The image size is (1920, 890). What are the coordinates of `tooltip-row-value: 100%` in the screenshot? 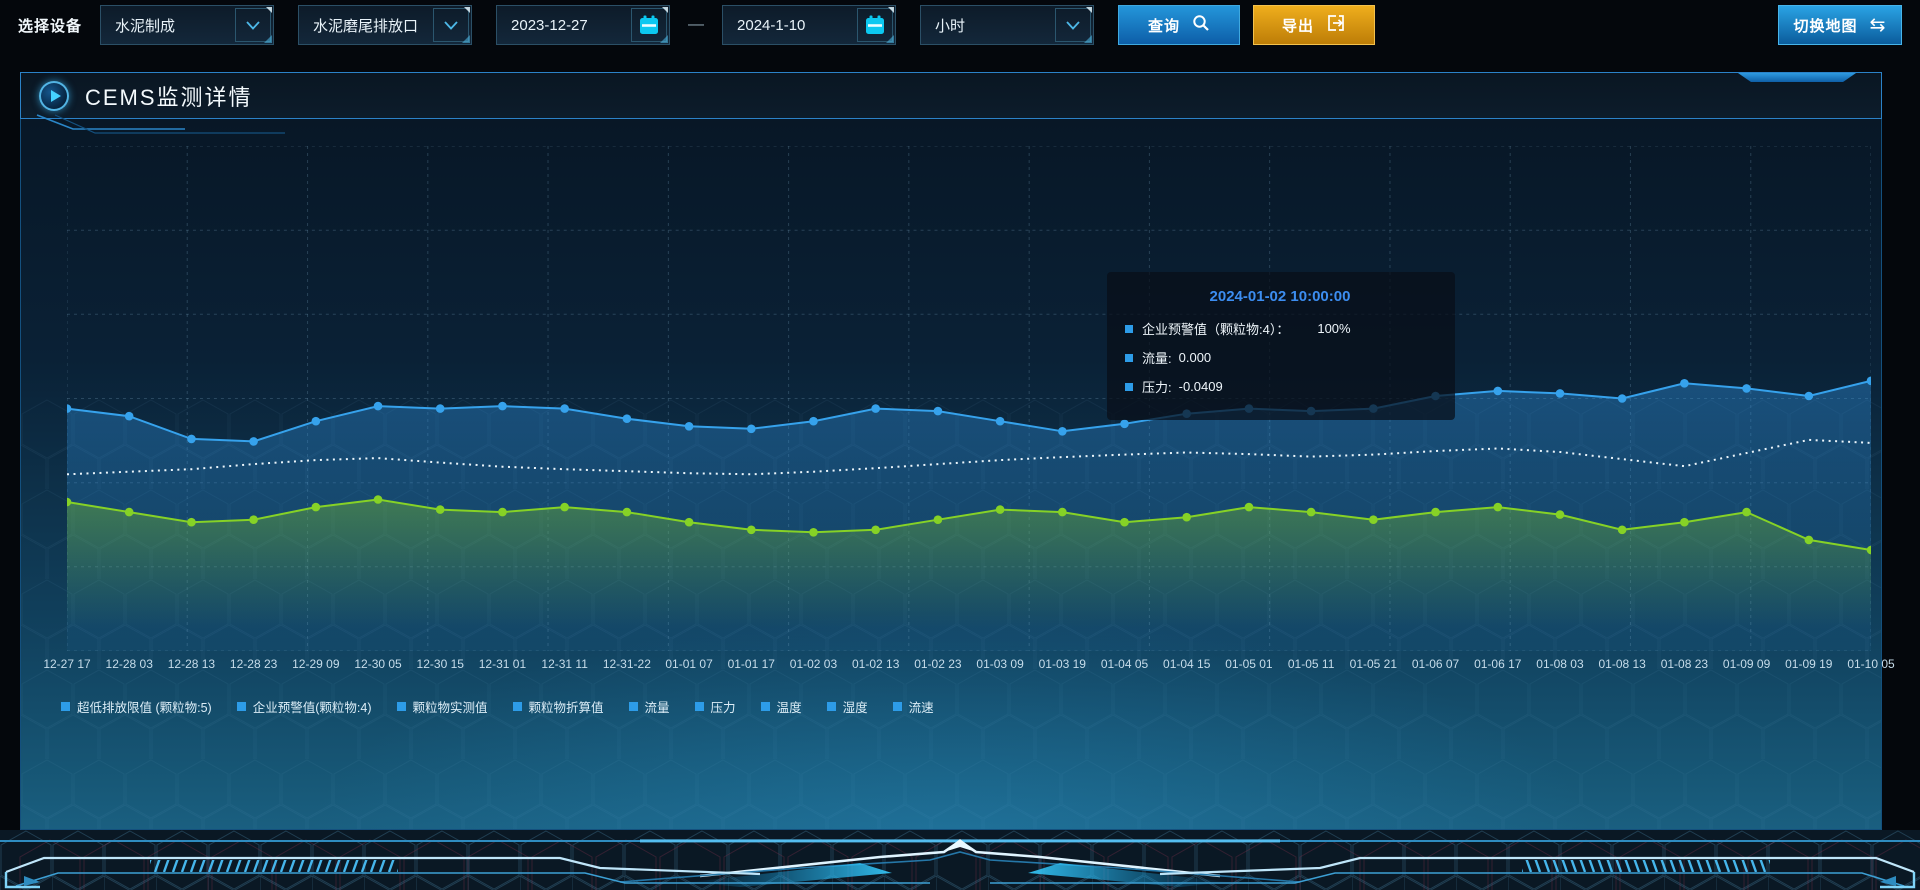 It's located at (1334, 328).